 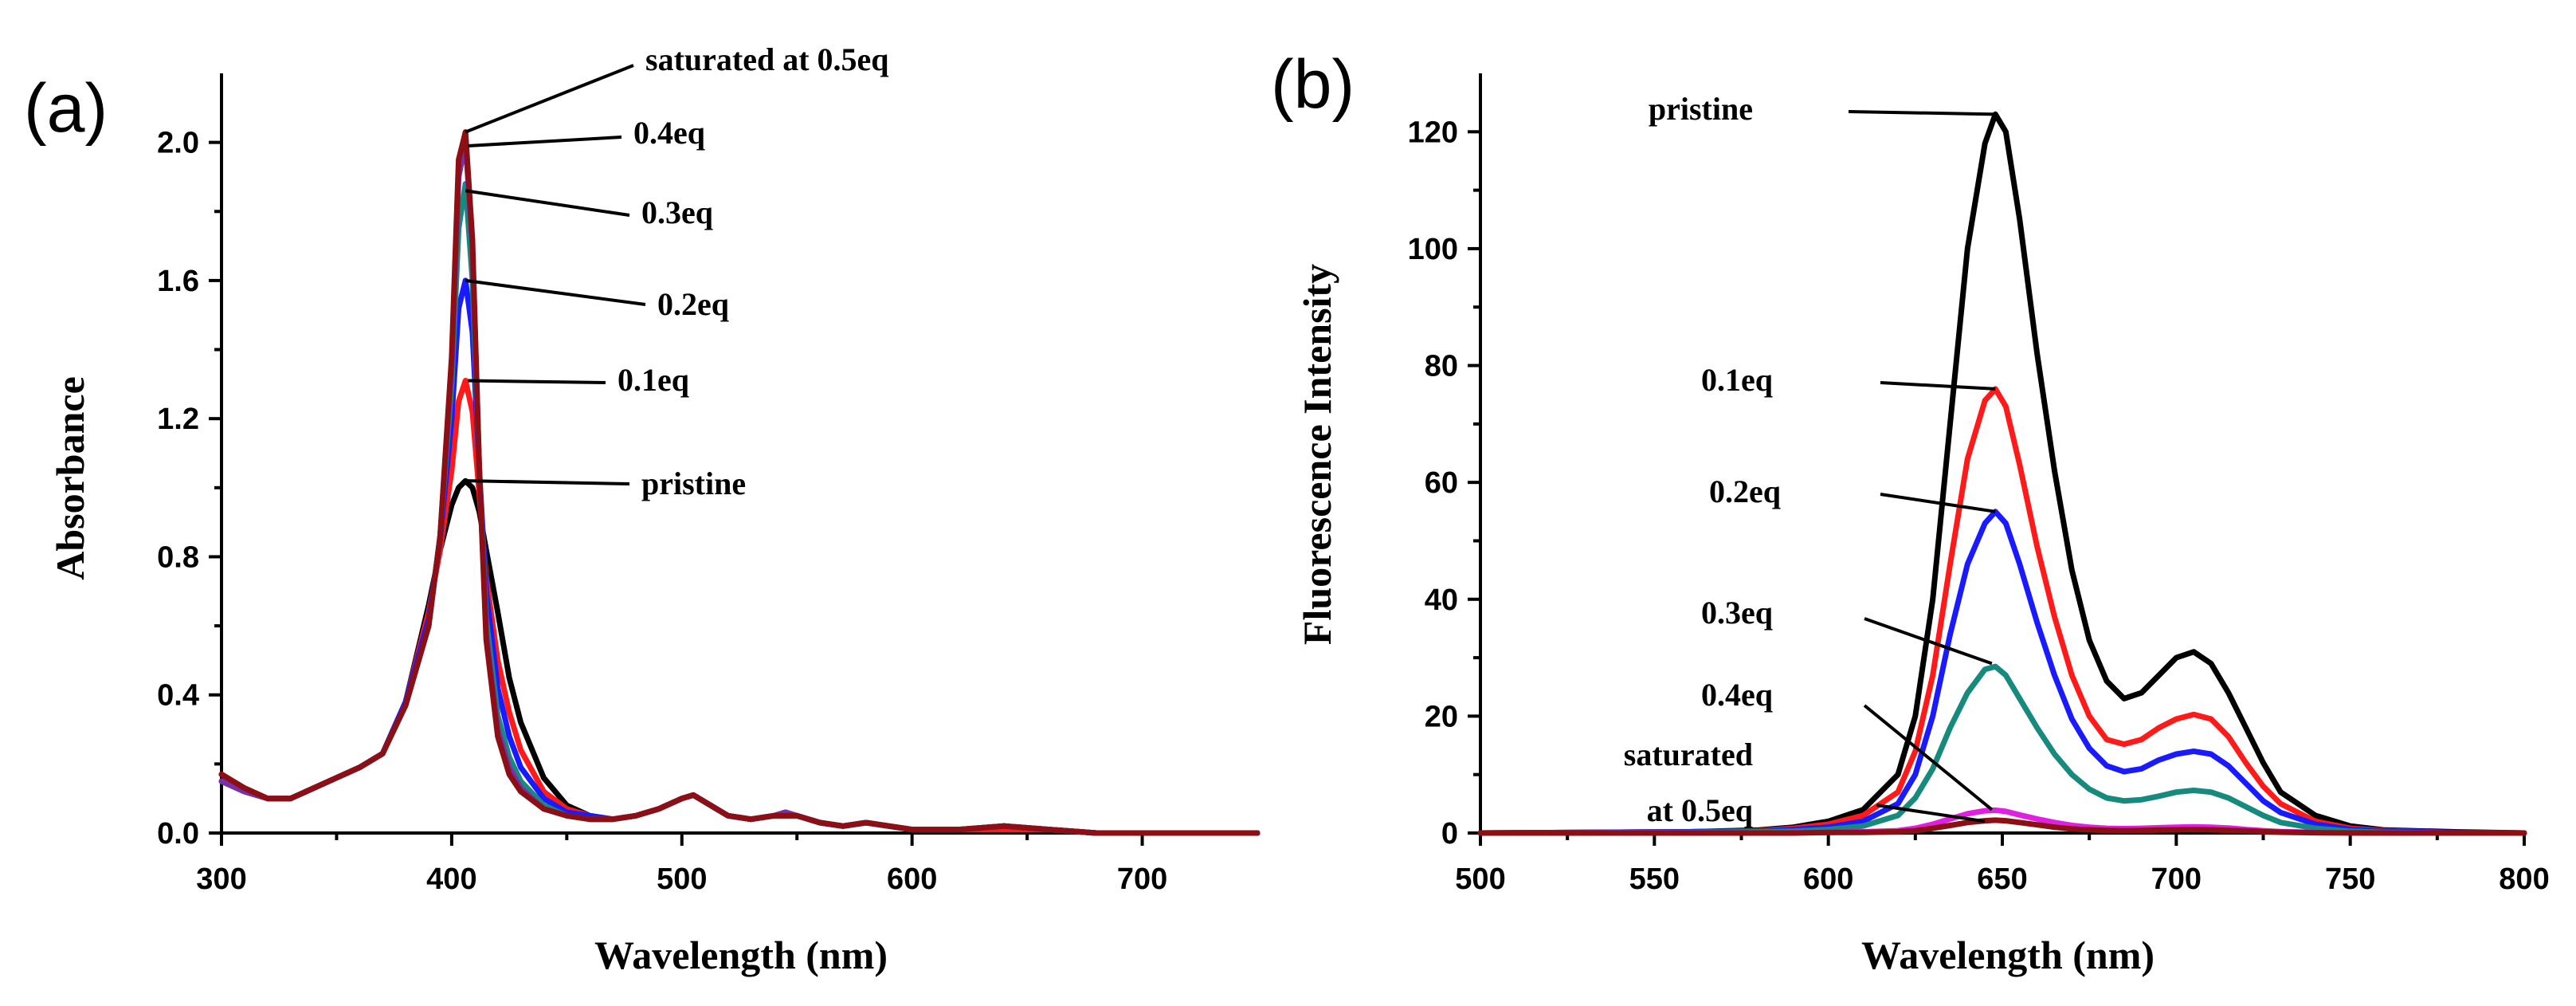 What do you see at coordinates (178, 143) in the screenshot?
I see `y-tick-label: 2.0` at bounding box center [178, 143].